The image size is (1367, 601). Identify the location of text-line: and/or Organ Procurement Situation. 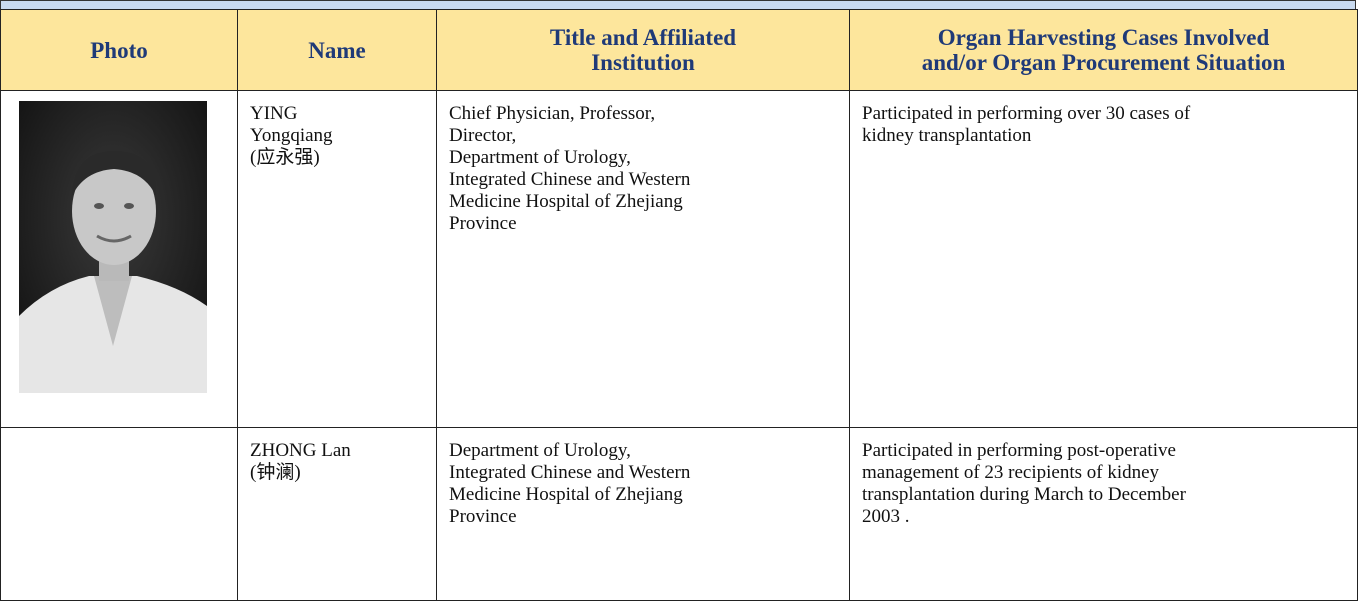
(1103, 62).